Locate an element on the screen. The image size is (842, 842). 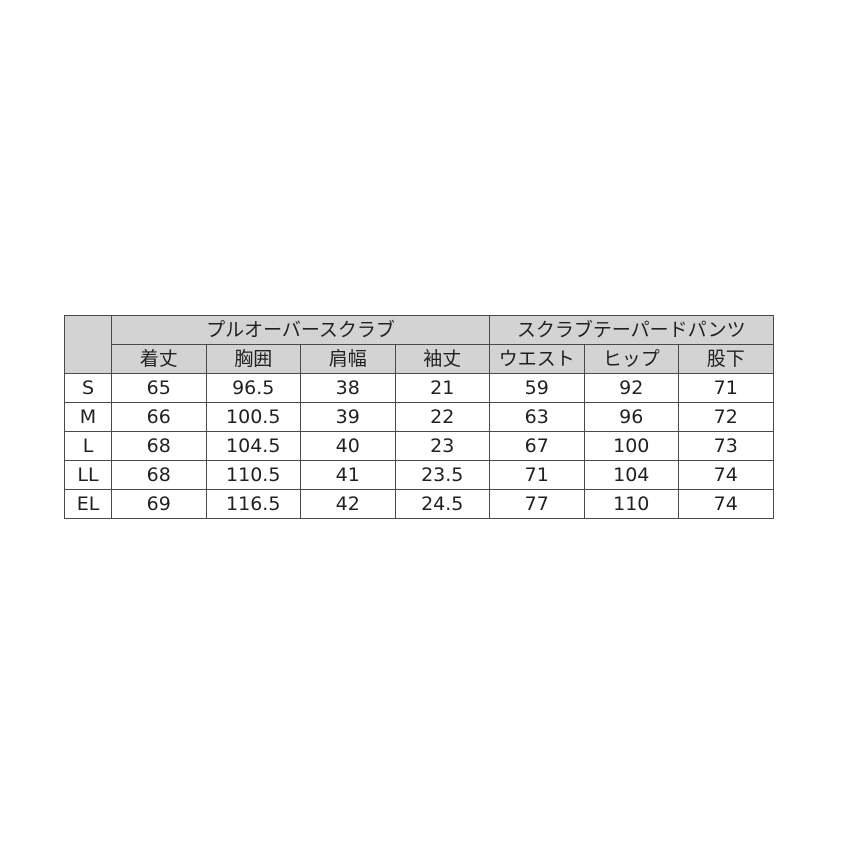
column-header: 着丈 is located at coordinates (159, 359).